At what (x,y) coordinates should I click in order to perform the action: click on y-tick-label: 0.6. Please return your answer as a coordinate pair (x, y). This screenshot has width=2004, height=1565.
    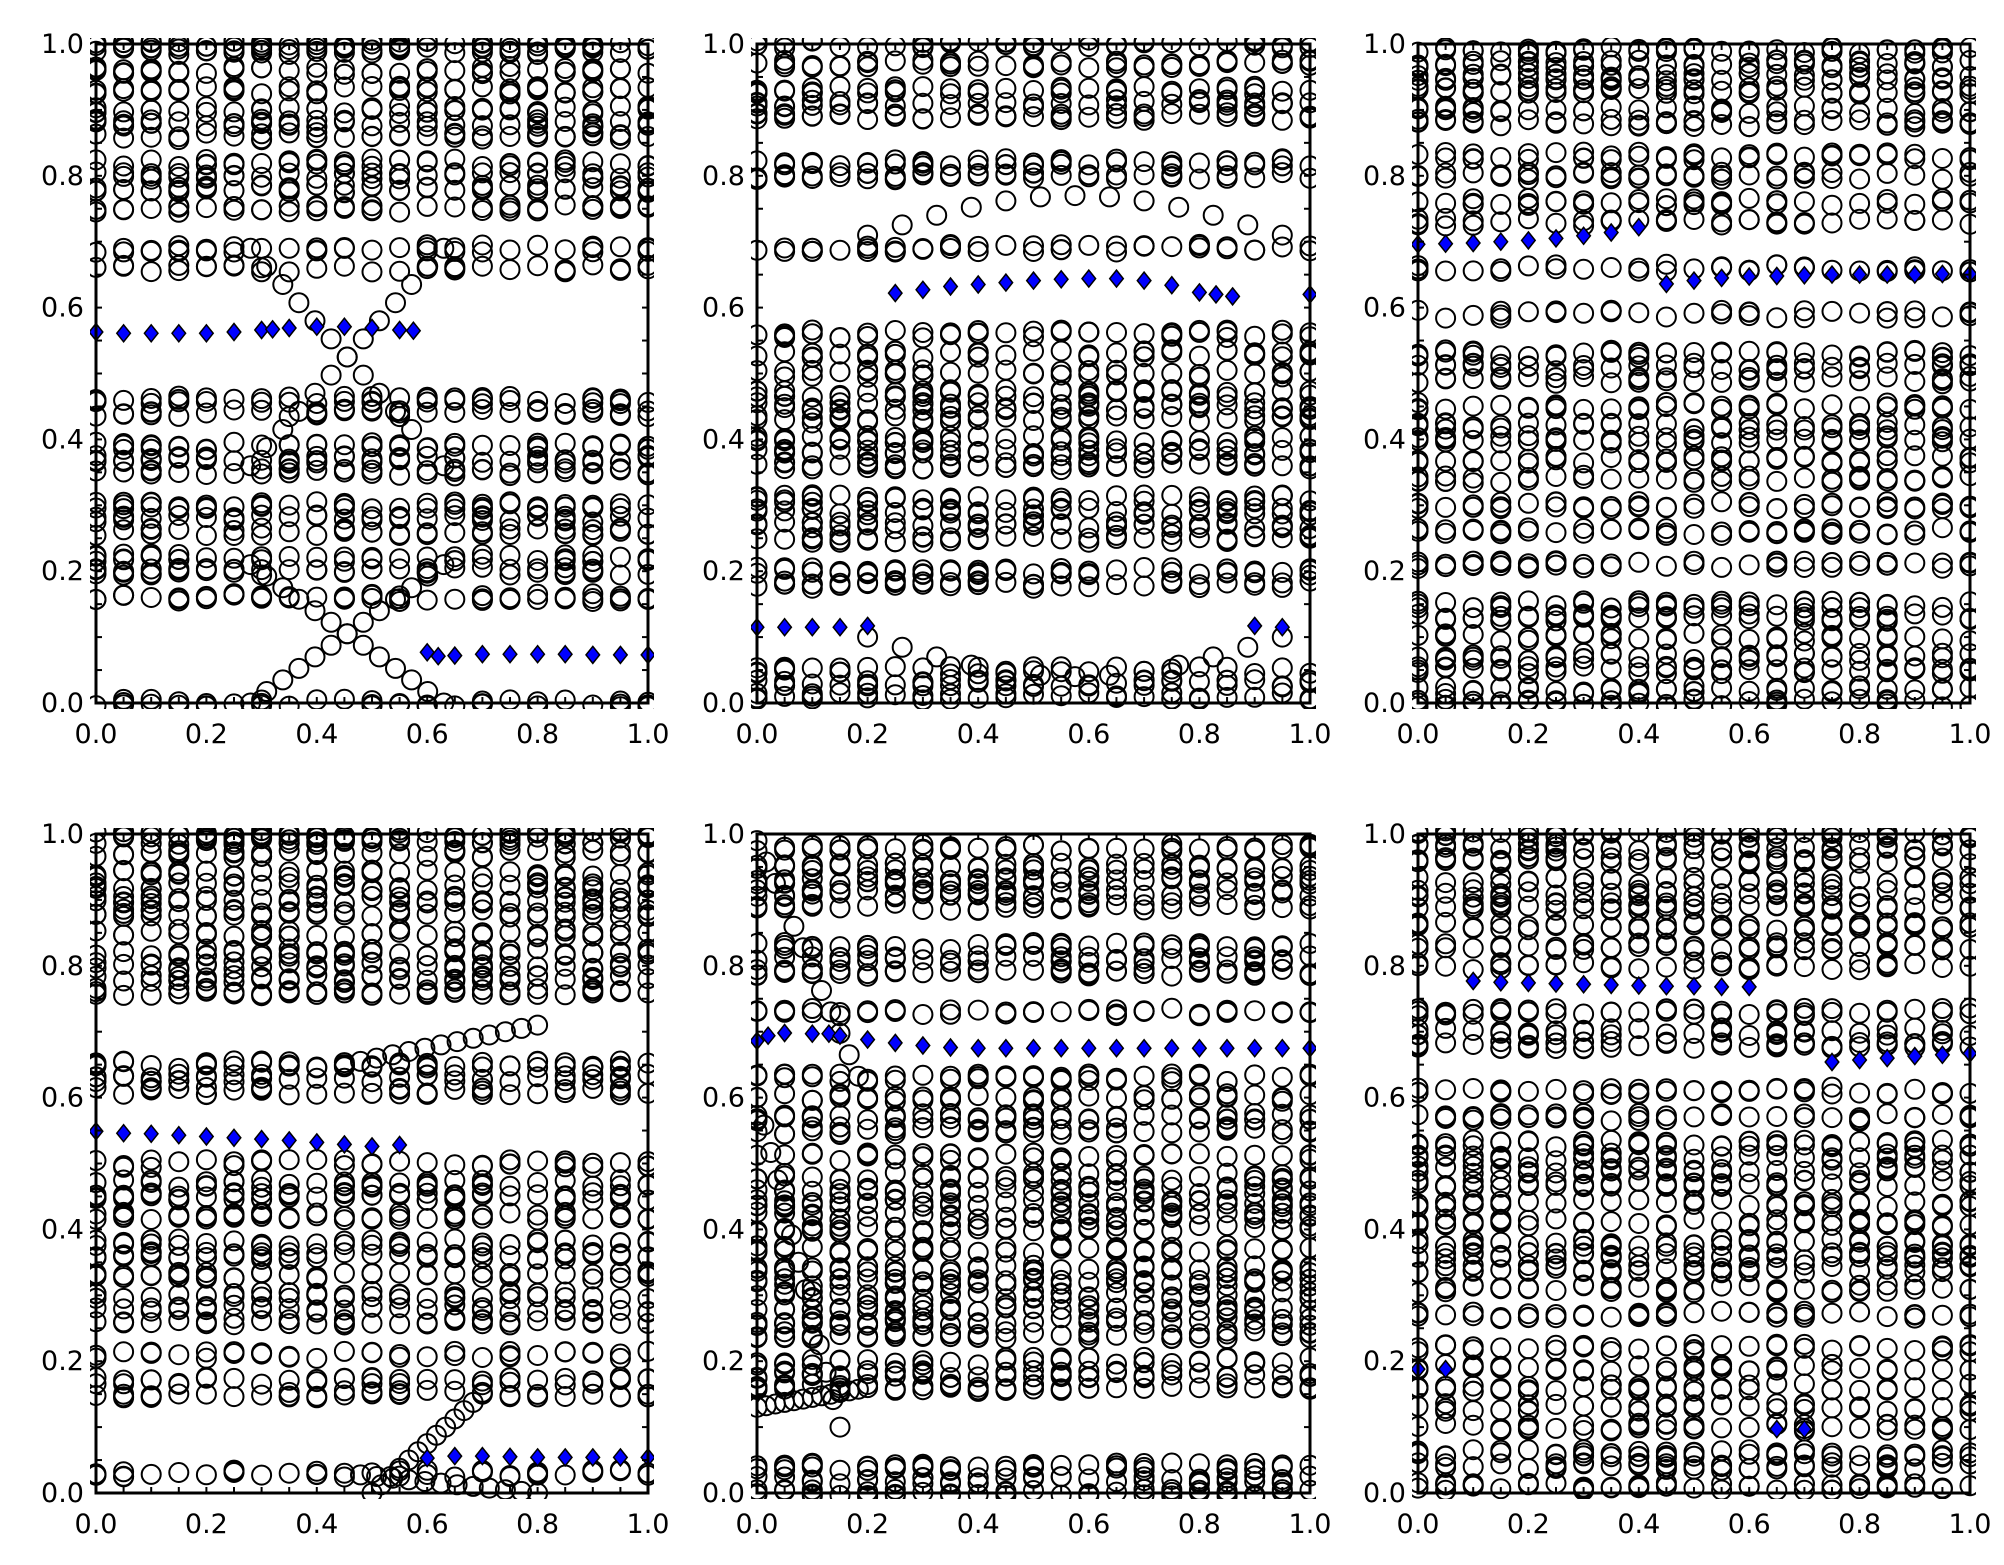
    Looking at the image, I should click on (723, 308).